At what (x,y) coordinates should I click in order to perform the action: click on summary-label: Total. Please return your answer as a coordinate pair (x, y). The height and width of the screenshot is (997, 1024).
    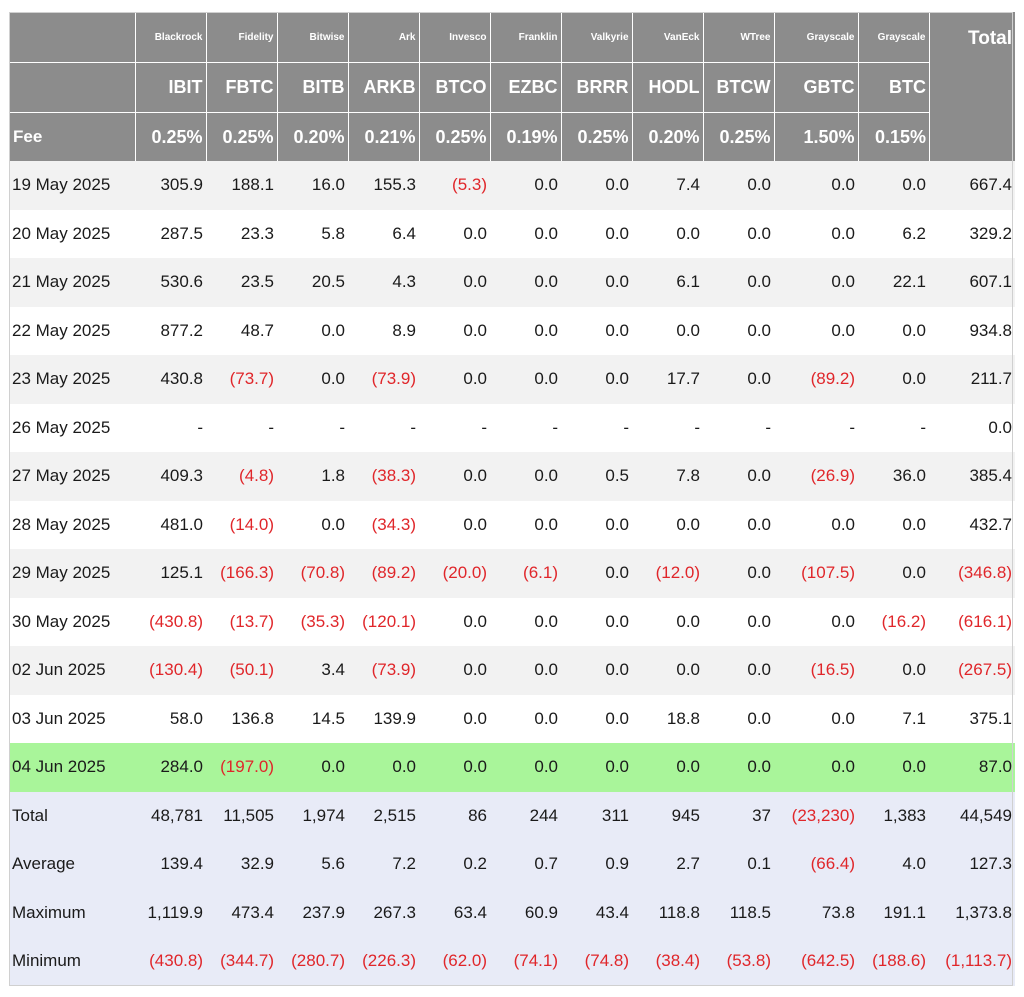
    Looking at the image, I should click on (72, 815).